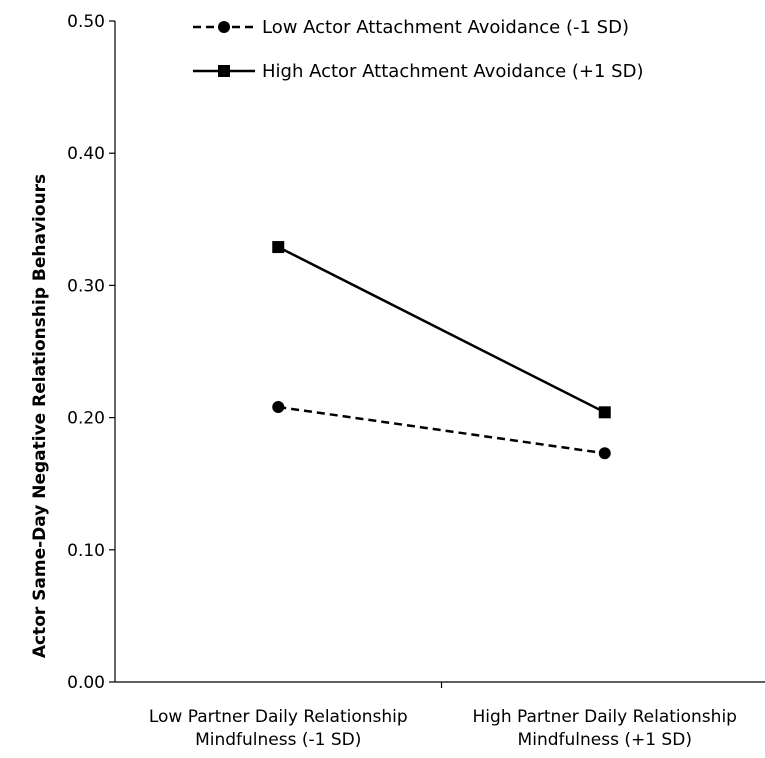  What do you see at coordinates (86, 22) in the screenshot?
I see `y-tick-label: 0.50` at bounding box center [86, 22].